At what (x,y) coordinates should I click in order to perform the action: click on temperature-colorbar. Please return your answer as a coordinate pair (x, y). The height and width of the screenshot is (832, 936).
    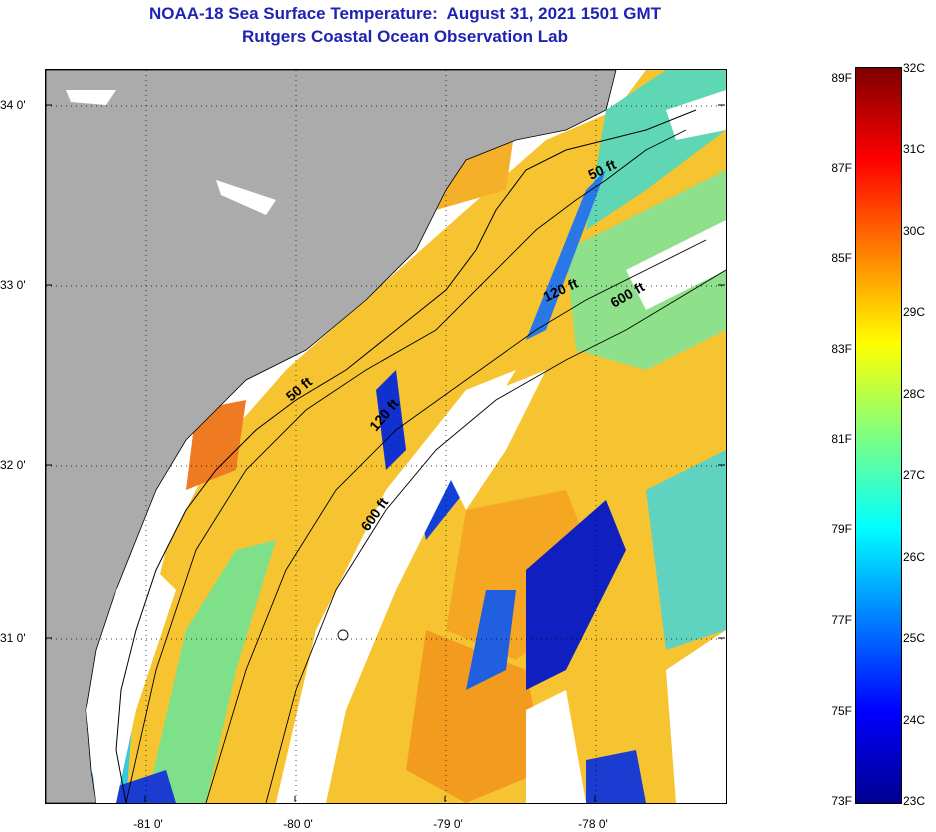
    Looking at the image, I should click on (878, 435).